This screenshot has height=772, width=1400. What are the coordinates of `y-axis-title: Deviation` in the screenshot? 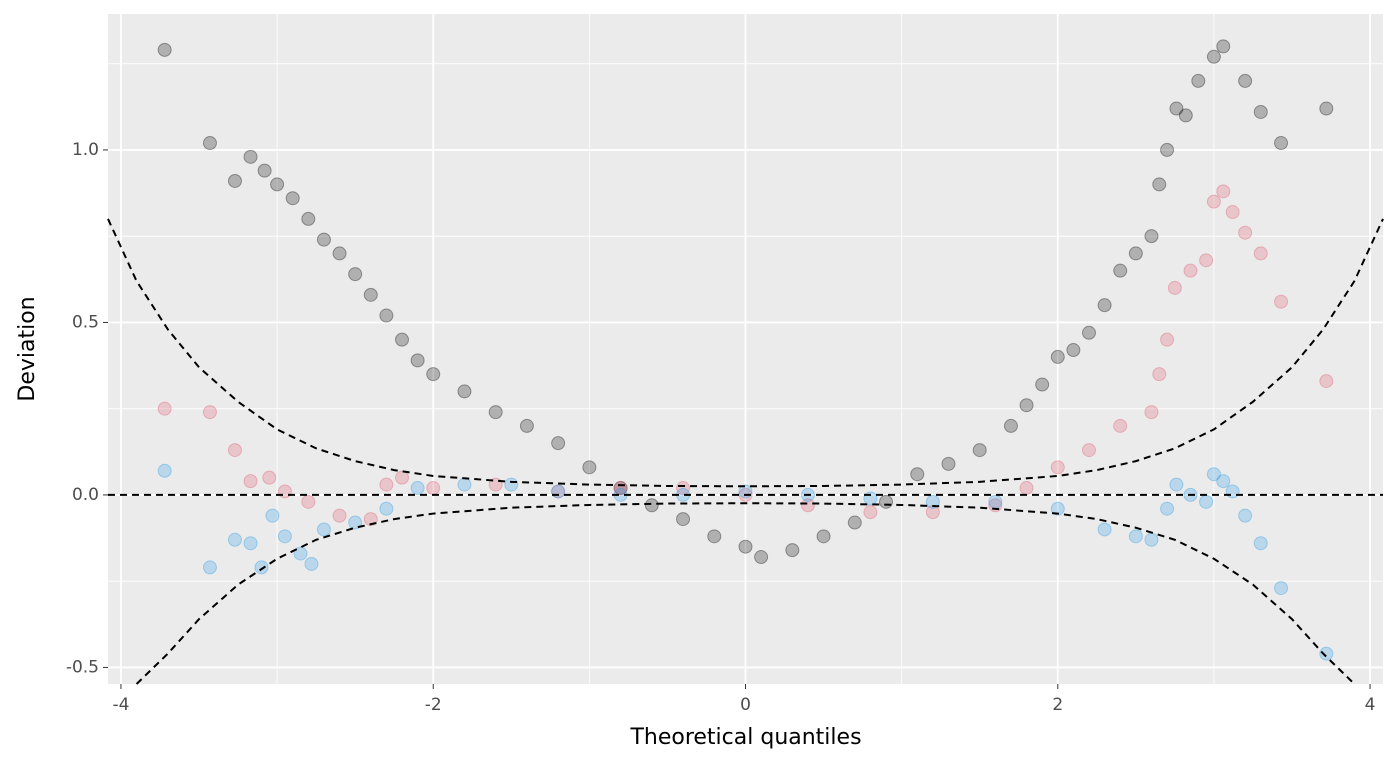 It's located at (27, 348).